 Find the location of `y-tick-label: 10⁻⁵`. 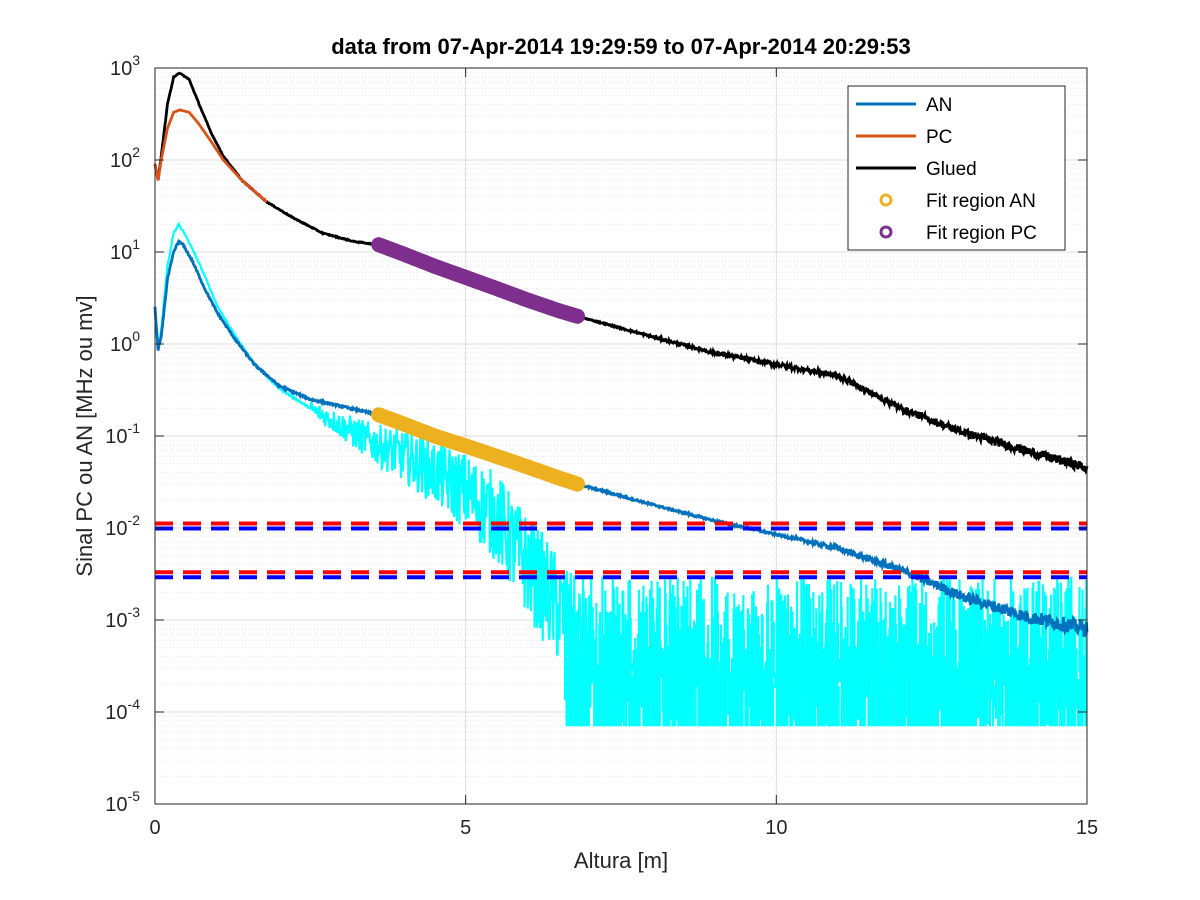

y-tick-label: 10⁻⁵ is located at coordinates (122, 802).